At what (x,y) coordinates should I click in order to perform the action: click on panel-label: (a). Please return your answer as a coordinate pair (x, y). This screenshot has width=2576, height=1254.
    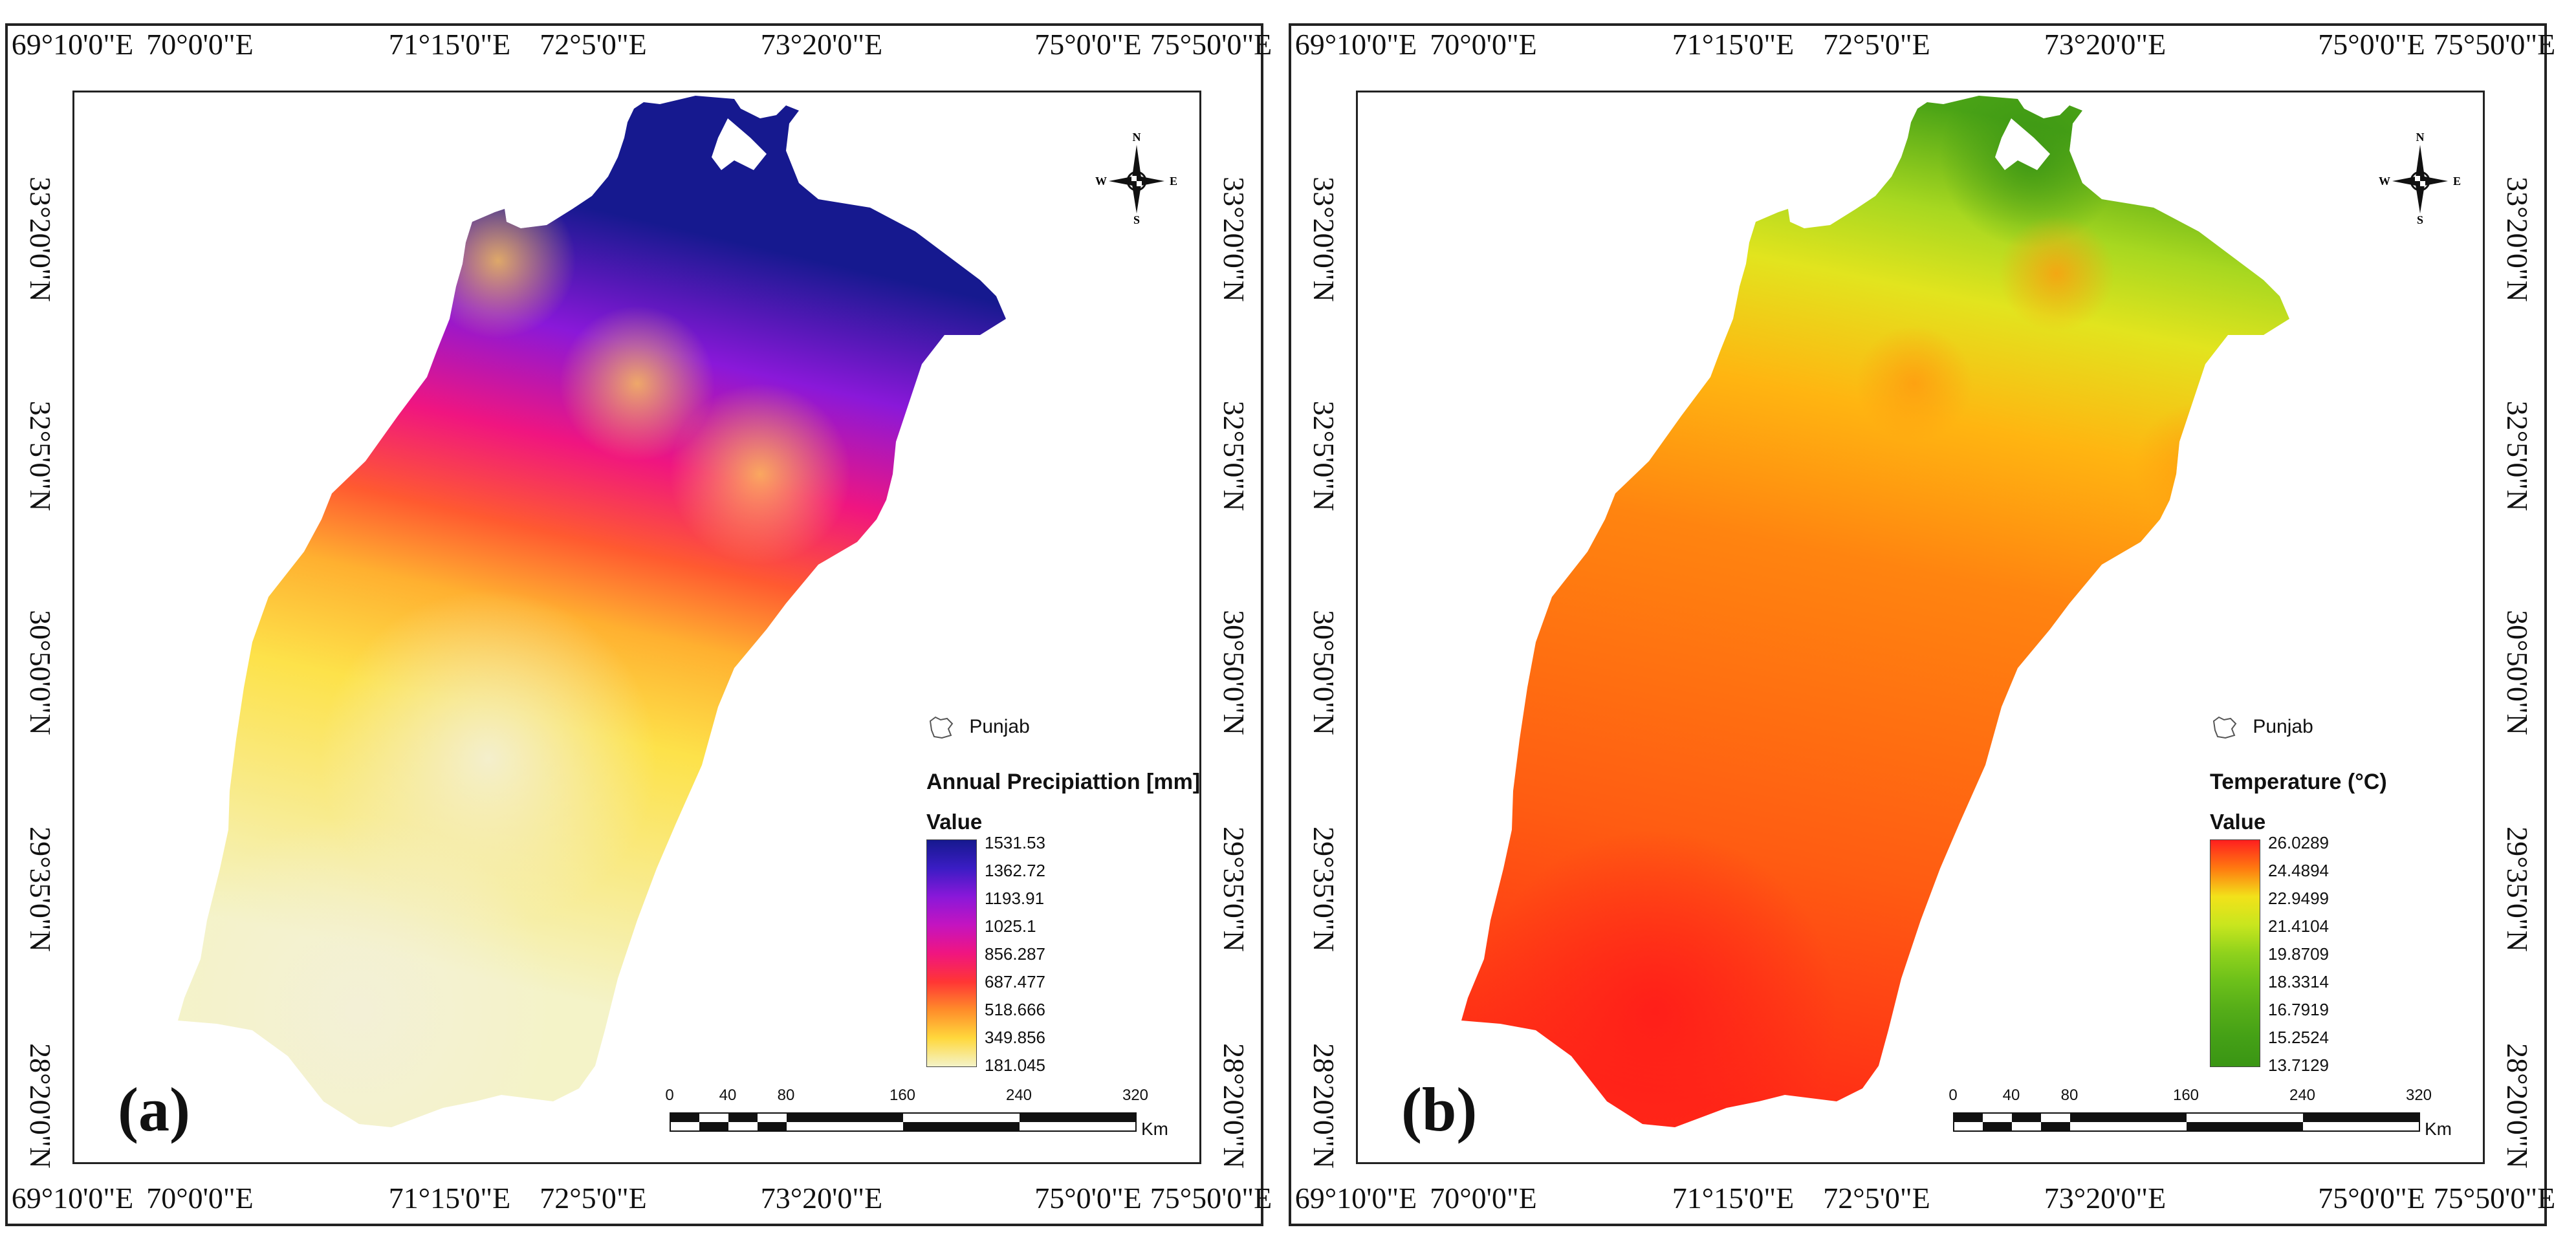
    Looking at the image, I should click on (154, 1109).